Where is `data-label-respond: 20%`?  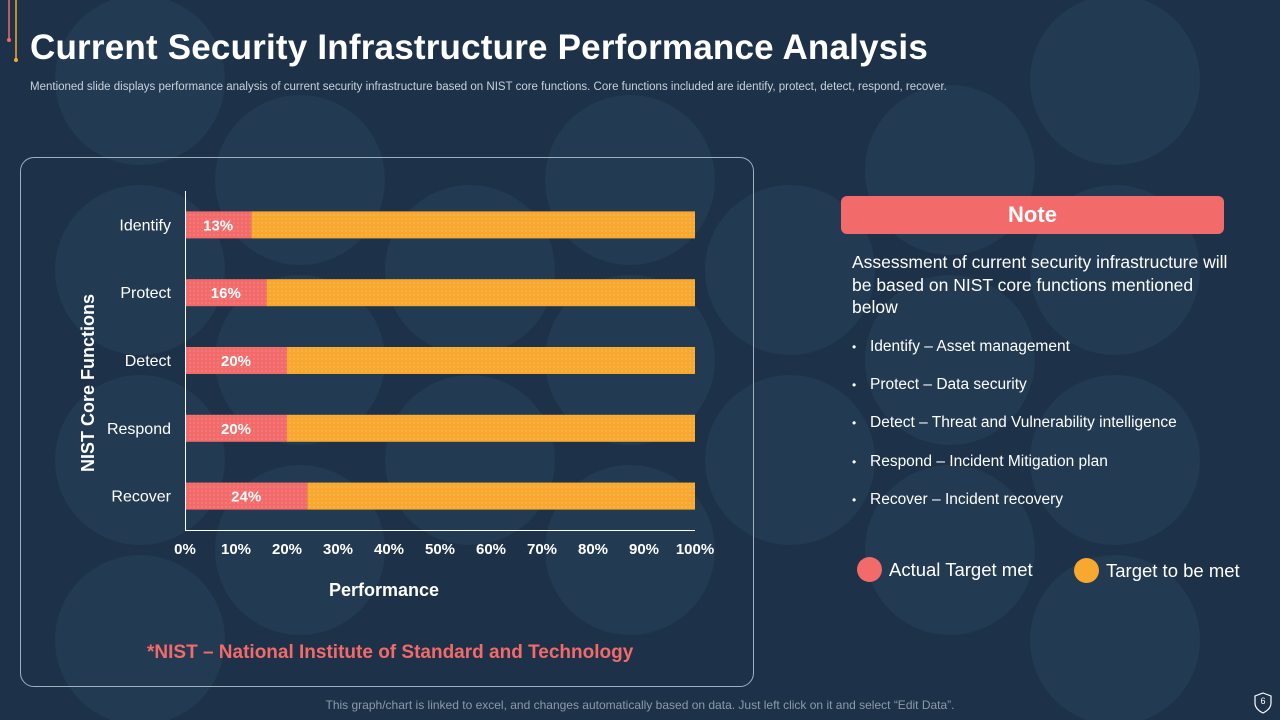
data-label-respond: 20% is located at coordinates (236, 429).